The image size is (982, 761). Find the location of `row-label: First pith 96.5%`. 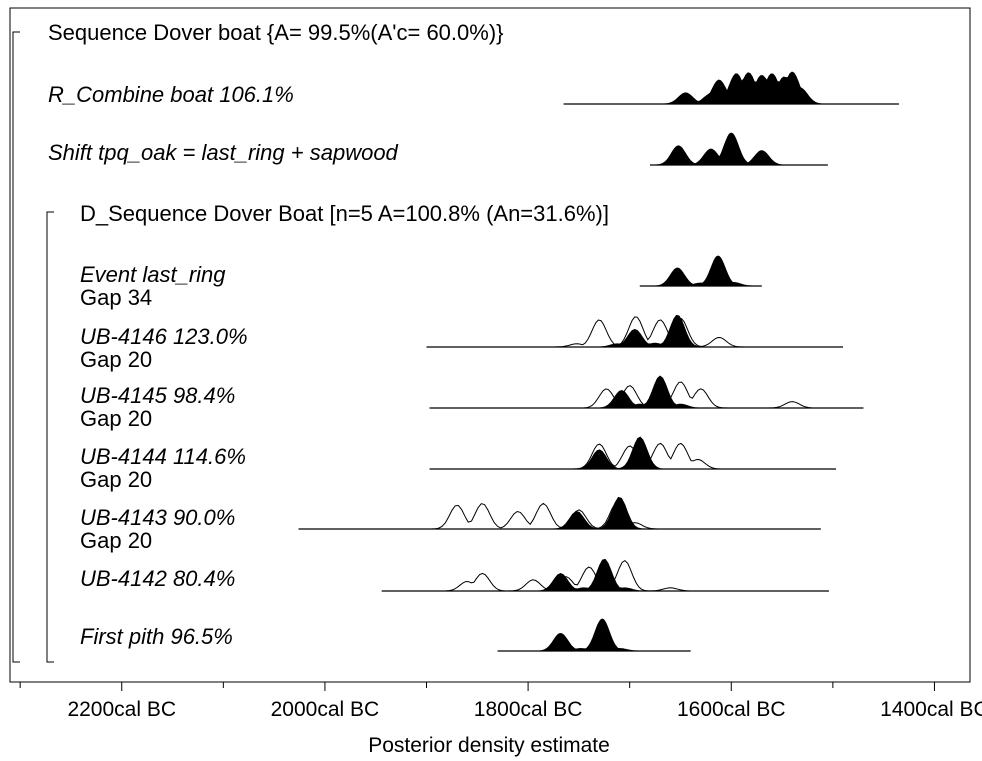

row-label: First pith 96.5% is located at coordinates (156, 636).